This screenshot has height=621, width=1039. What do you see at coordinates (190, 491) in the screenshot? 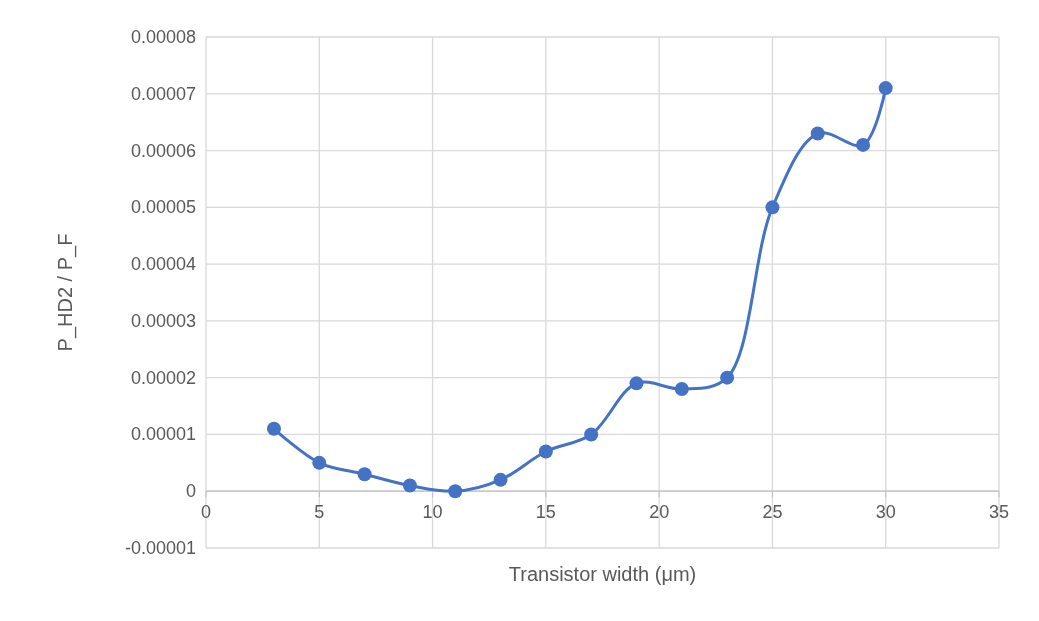
I see `y-tick-label: 0` at bounding box center [190, 491].